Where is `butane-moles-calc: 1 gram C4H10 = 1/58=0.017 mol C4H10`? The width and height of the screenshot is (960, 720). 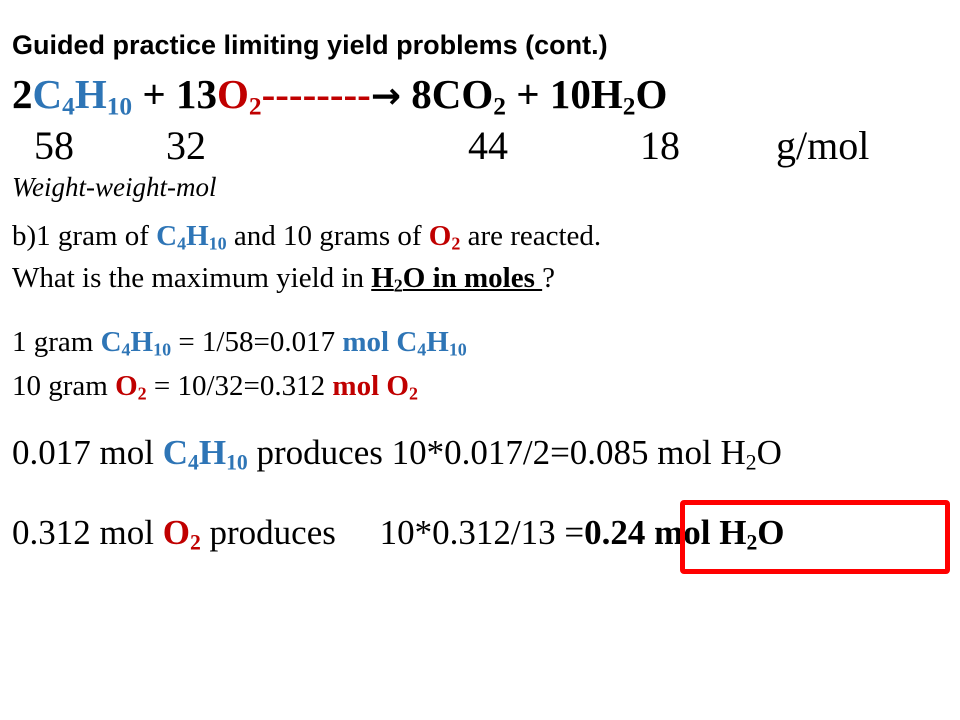 butane-moles-calc: 1 gram C4H10 = 1/58=0.017 mol C4H10 is located at coordinates (239, 343).